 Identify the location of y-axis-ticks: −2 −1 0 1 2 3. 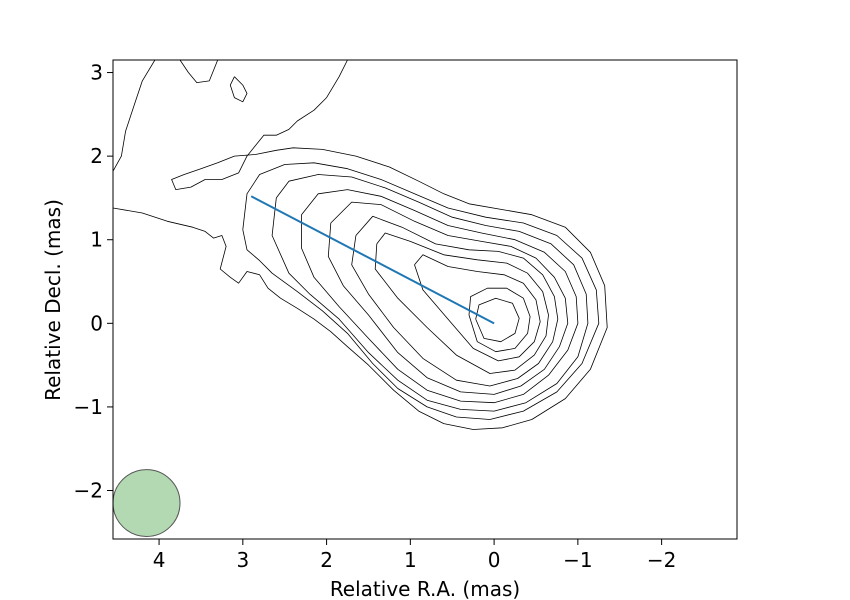
(93, 282).